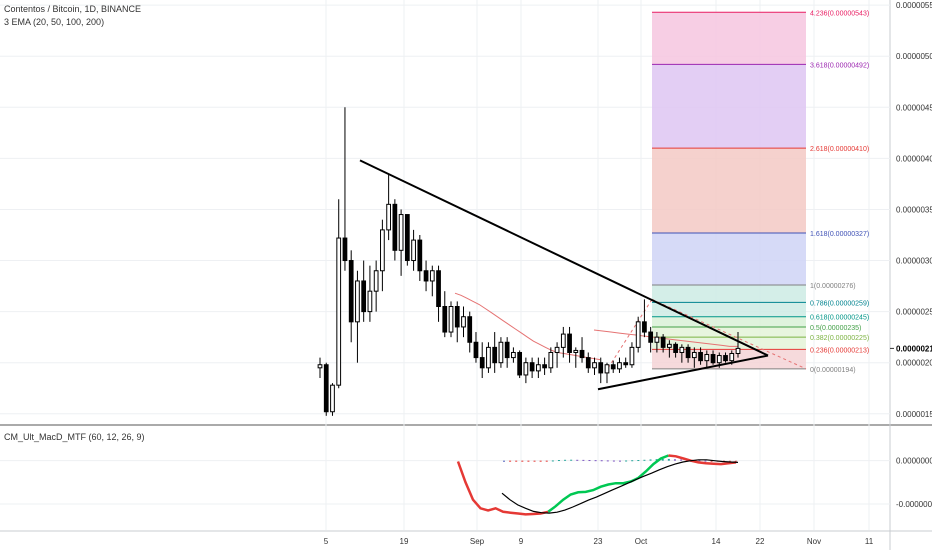 This screenshot has height=555, width=932. I want to click on symbol-legend: Contentos / Bitcoin, 1D, BINANCE, so click(73, 9).